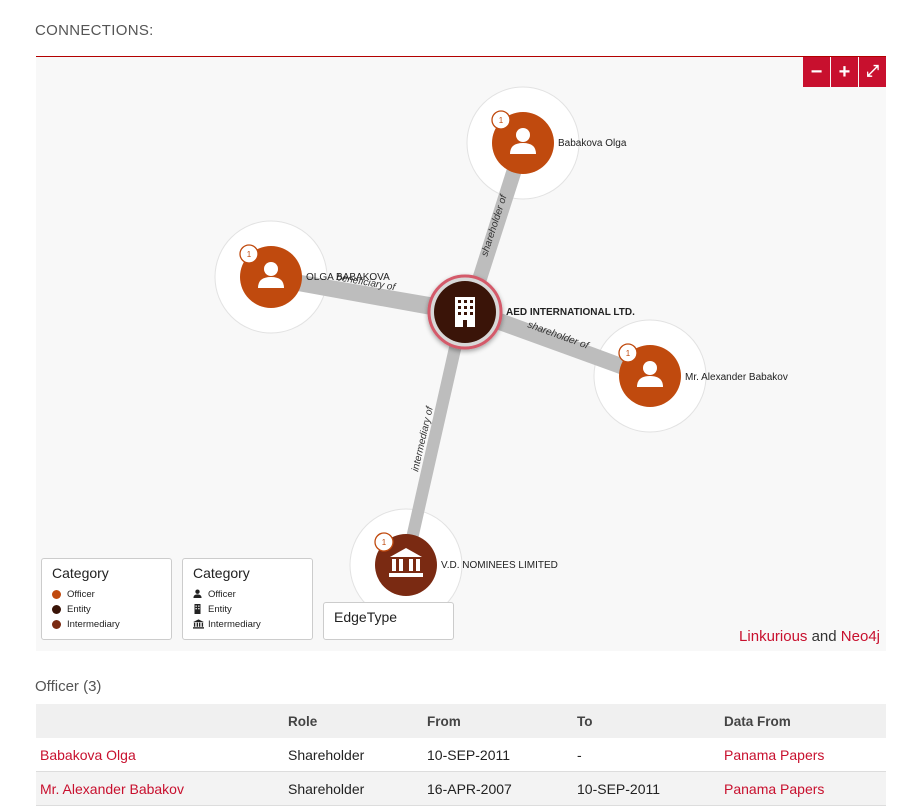 This screenshot has height=808, width=915. I want to click on fullscreen-button: ⤢, so click(872, 72).